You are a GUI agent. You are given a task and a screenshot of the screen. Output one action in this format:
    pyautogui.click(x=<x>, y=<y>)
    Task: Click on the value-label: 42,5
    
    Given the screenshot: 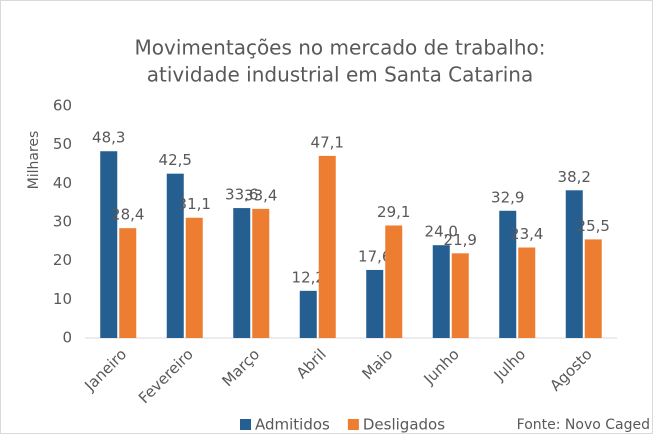 What is the action you would take?
    pyautogui.click(x=175, y=160)
    